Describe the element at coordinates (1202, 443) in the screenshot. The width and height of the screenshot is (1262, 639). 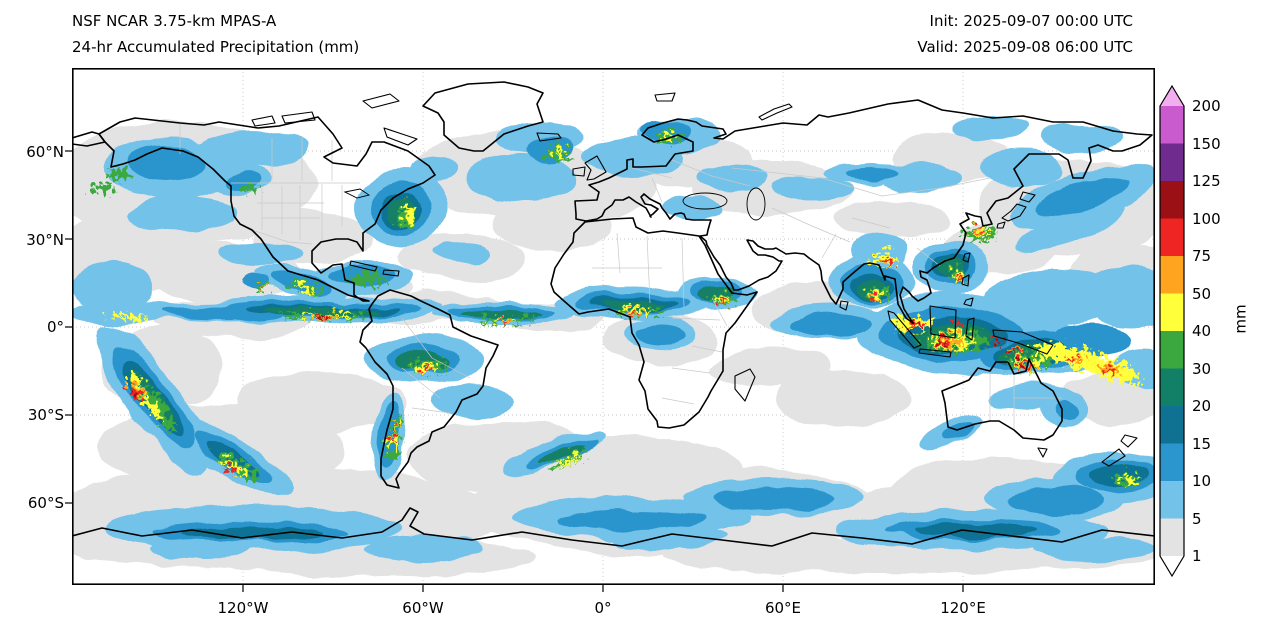
I see `colorbar-tick-label: 15` at that location.